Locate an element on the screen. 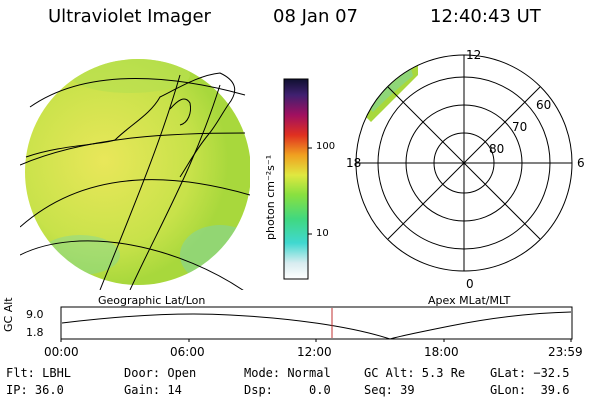  status-glon: GLon: 39.6 is located at coordinates (530, 390).